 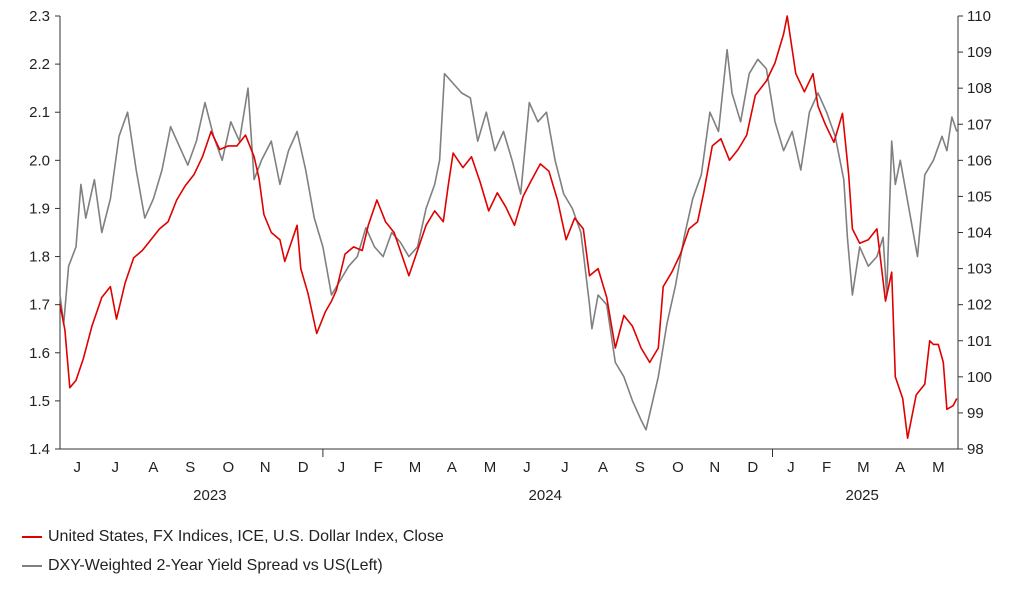 I want to click on left-axis-ticks: 1.4 1.5 1.6 1.7 1.8 1.9 2.0 2.1 2.2 2.3, so click(x=44, y=233).